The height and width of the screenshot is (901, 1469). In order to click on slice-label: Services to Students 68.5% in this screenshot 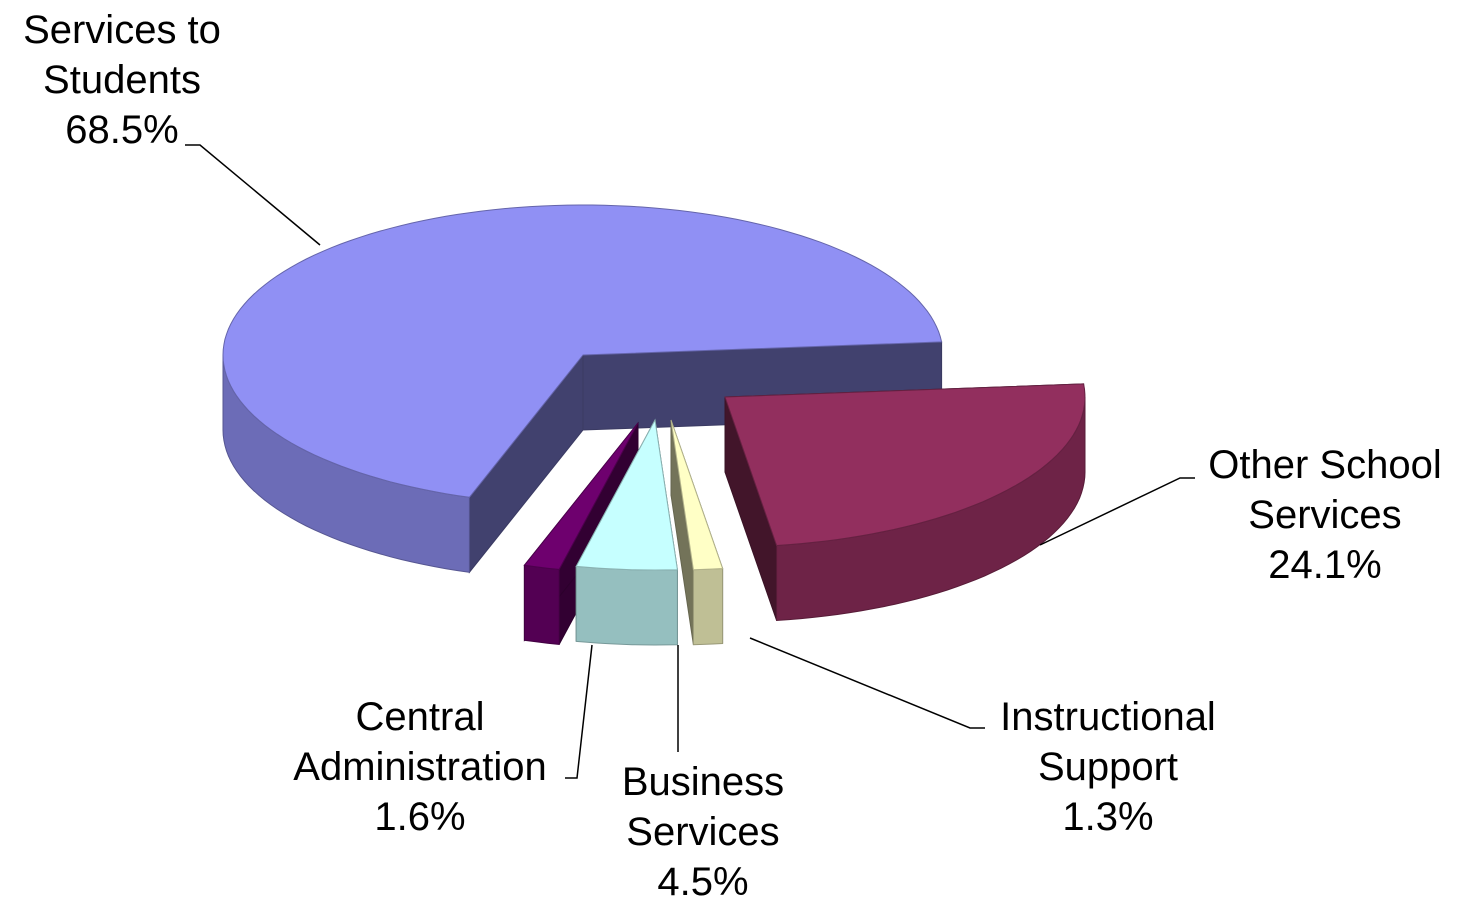, I will do `click(122, 80)`.